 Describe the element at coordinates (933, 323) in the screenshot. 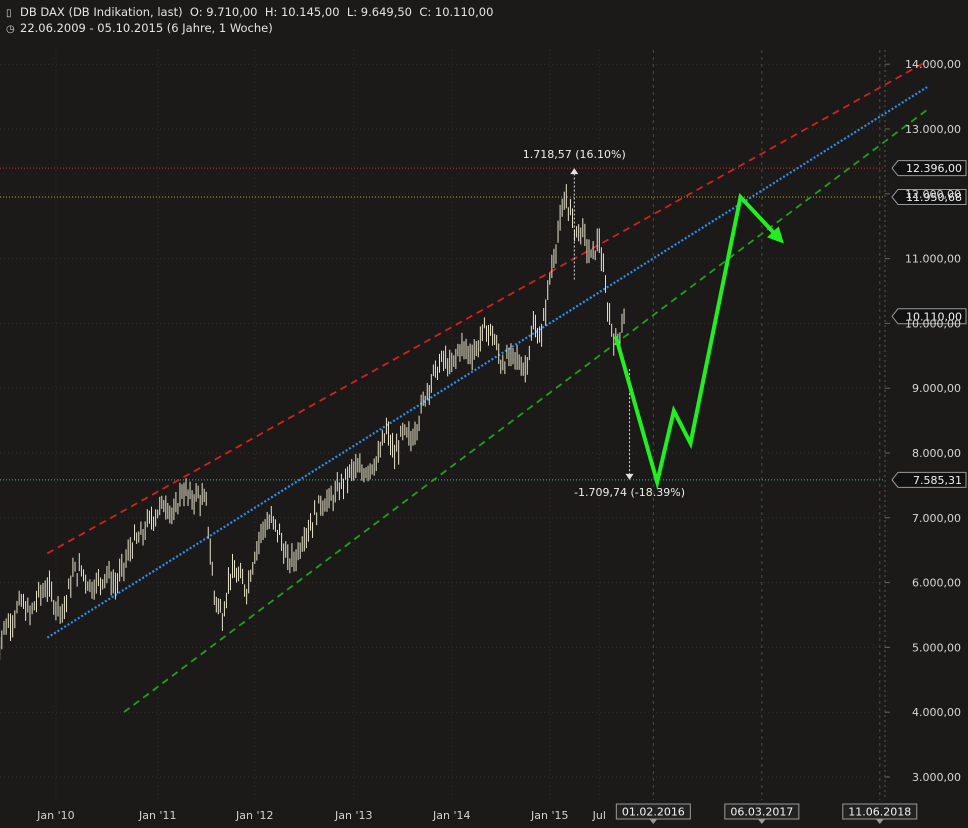

I see `y-tick-label: 10.000,00` at that location.